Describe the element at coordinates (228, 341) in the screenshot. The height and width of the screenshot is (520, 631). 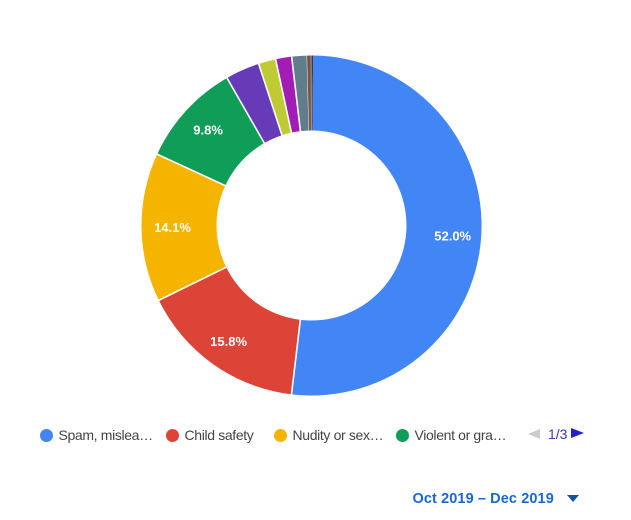
I see `svg-text: 15.8%` at that location.